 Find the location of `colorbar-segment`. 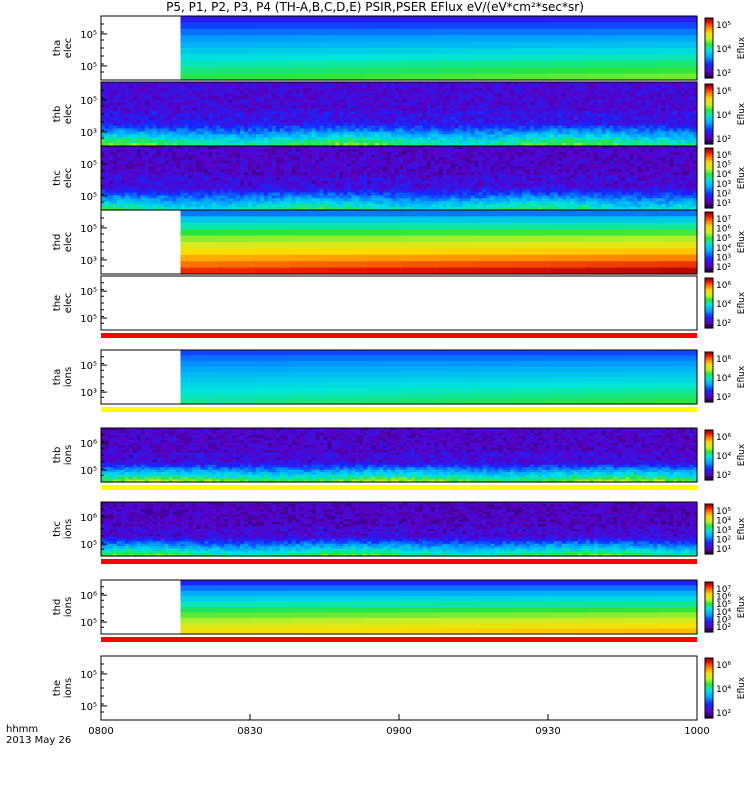

colorbar-segment is located at coordinates (709, 64).